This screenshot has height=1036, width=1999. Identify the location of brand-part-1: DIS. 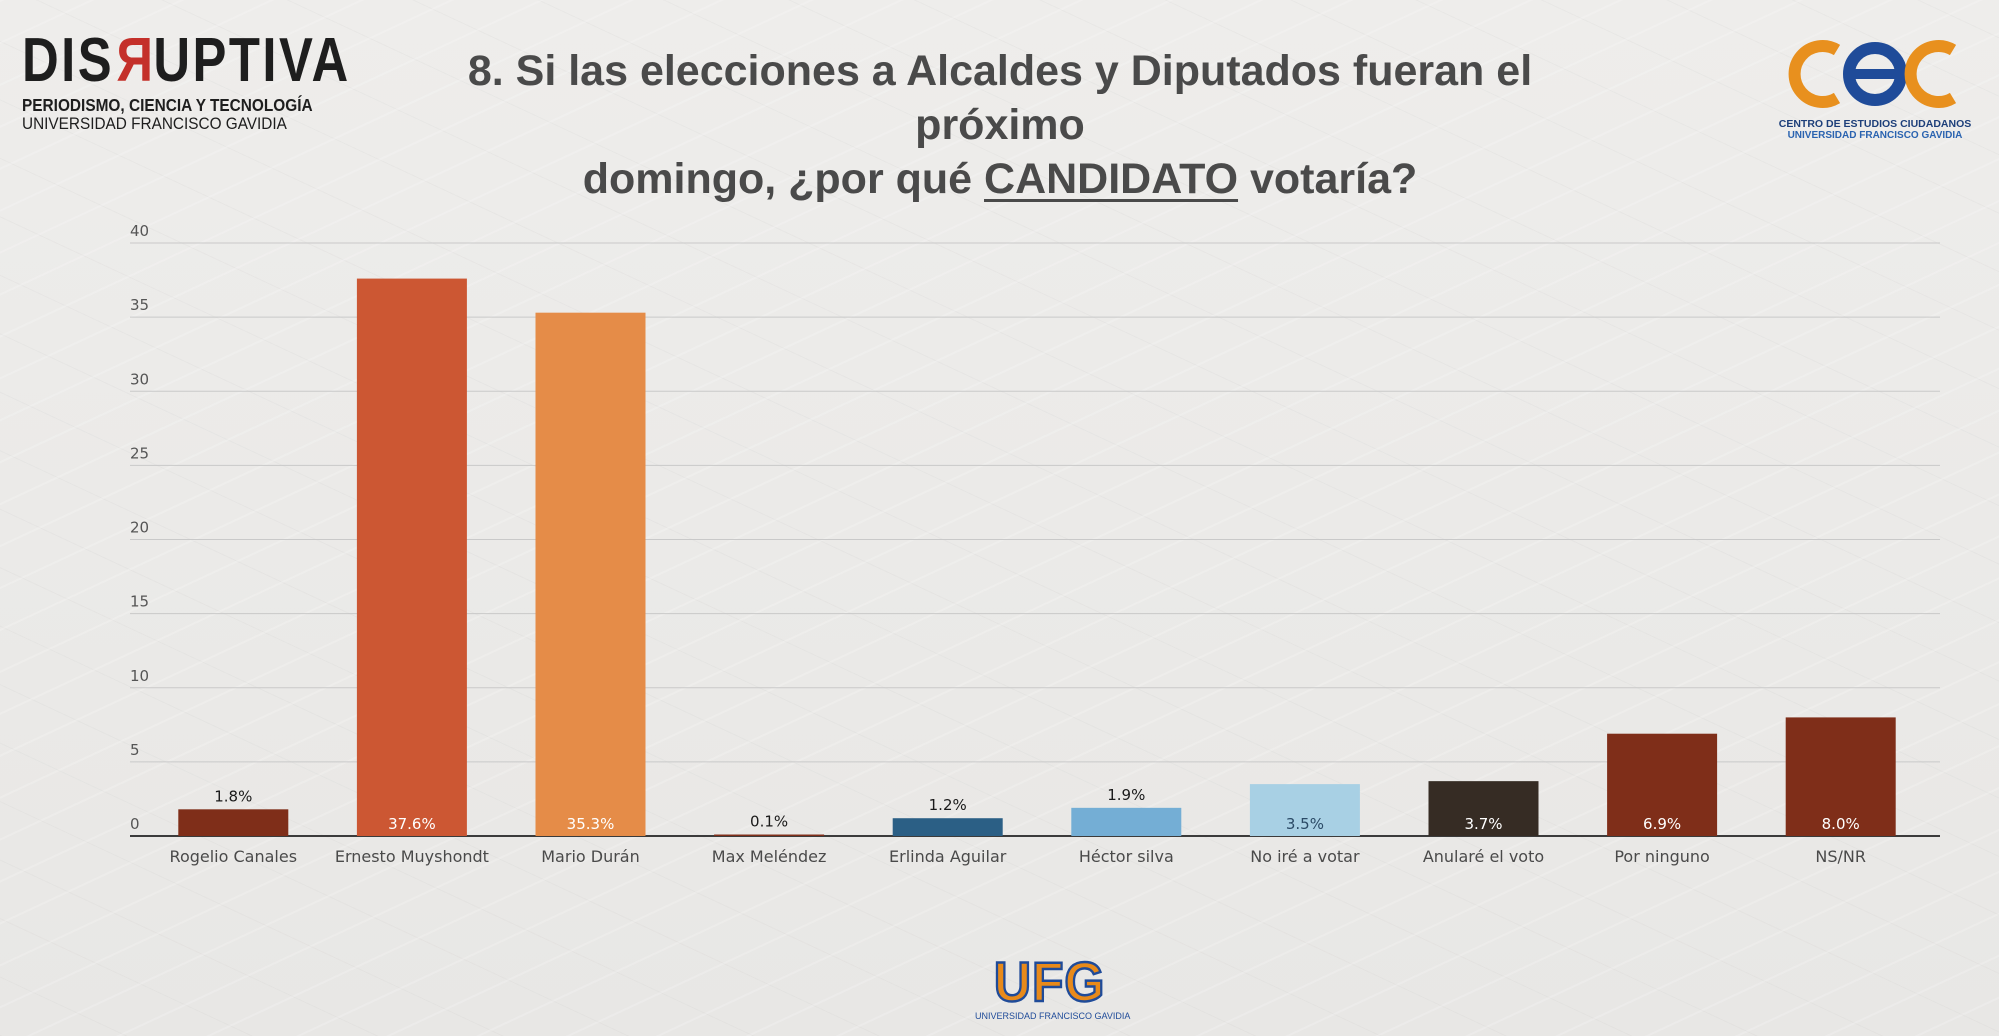
(68, 60).